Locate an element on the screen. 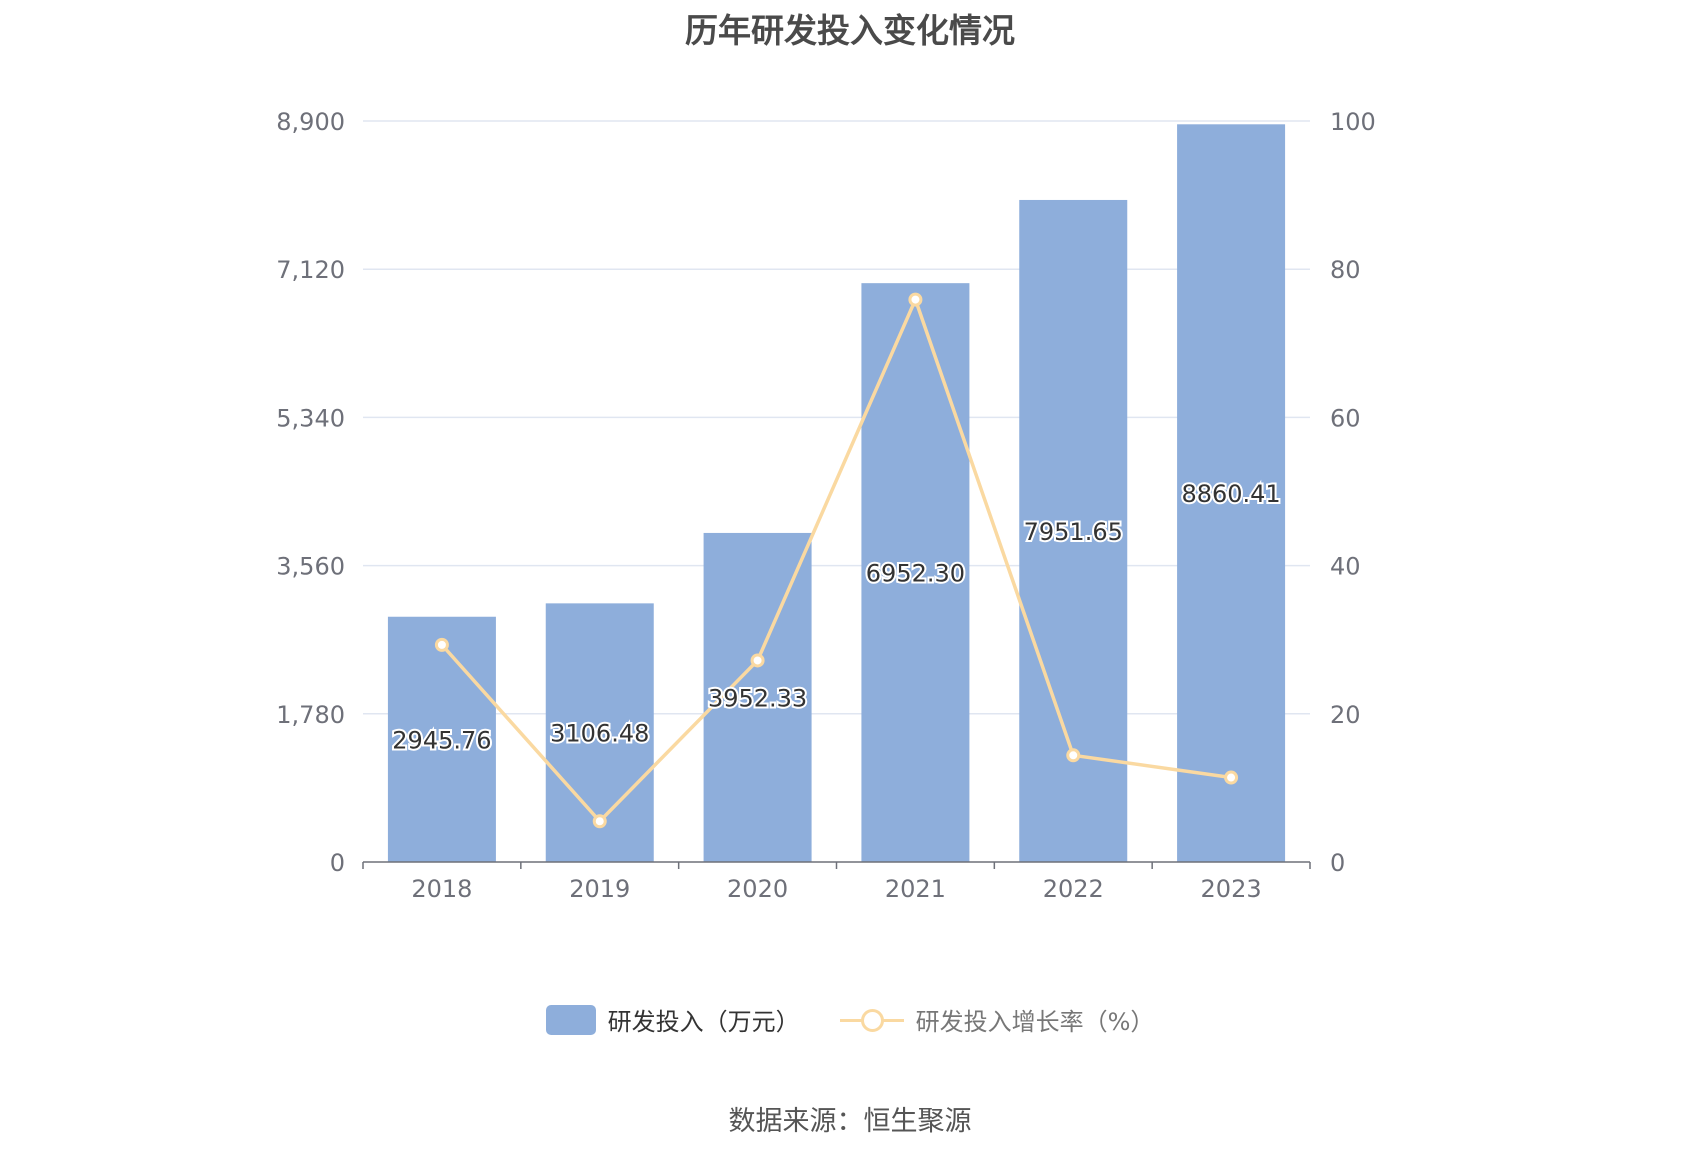  y-left-tick-label: 1,780 is located at coordinates (310, 715).